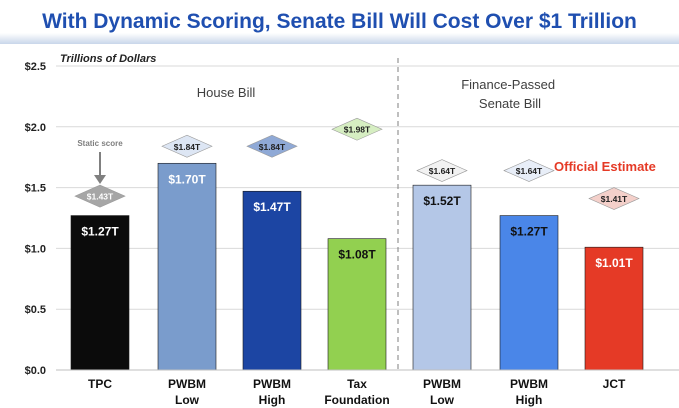  Describe the element at coordinates (357, 255) in the screenshot. I see `bar-value-label: $1.08T` at that location.